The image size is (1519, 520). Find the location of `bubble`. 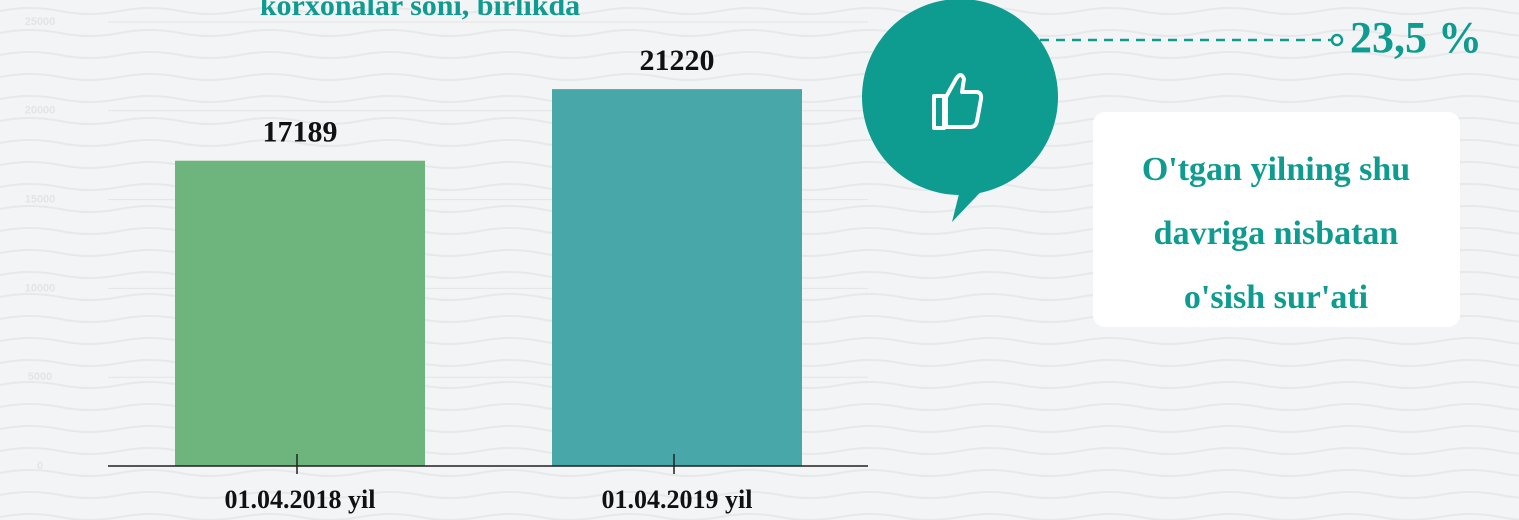

bubble is located at coordinates (960, 111).